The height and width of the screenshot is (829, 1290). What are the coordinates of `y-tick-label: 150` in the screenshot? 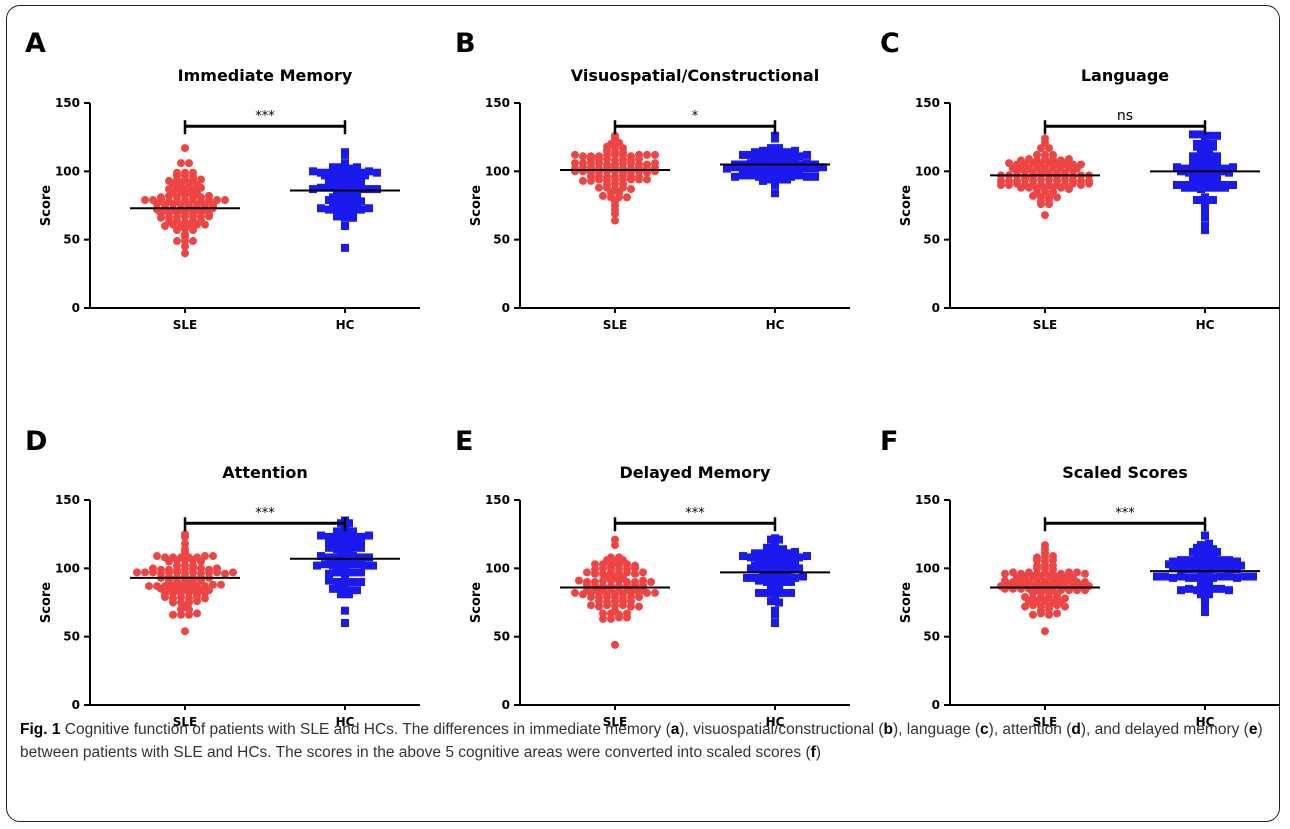 It's located at (67, 500).